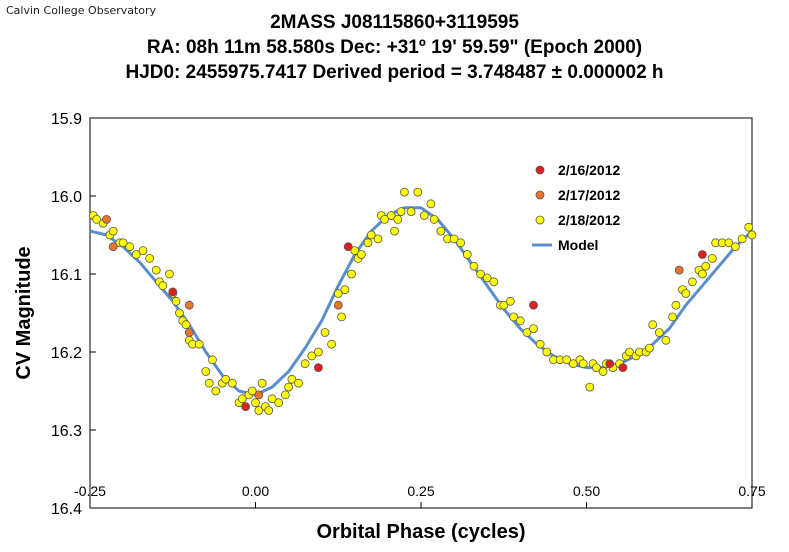 This screenshot has width=789, height=552. Describe the element at coordinates (589, 170) in the screenshot. I see `legend-label: 2/16/2012` at that location.